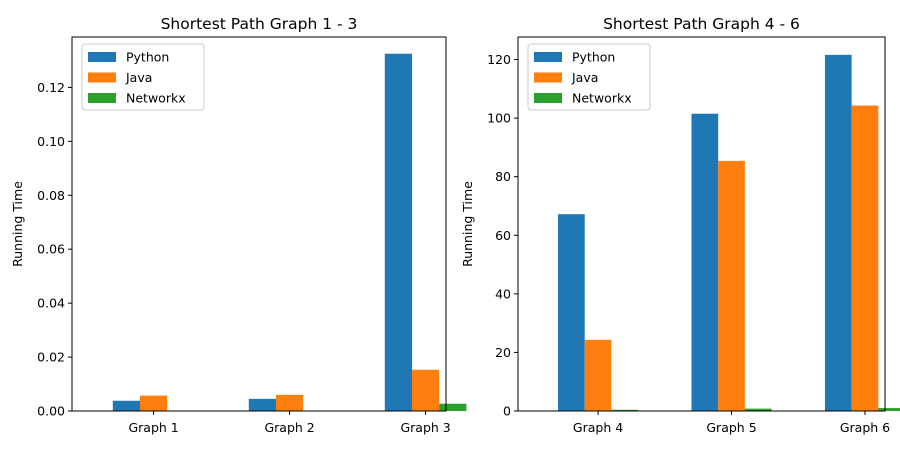 The width and height of the screenshot is (900, 450). I want to click on y-tick-label: 0.02, so click(51, 357).